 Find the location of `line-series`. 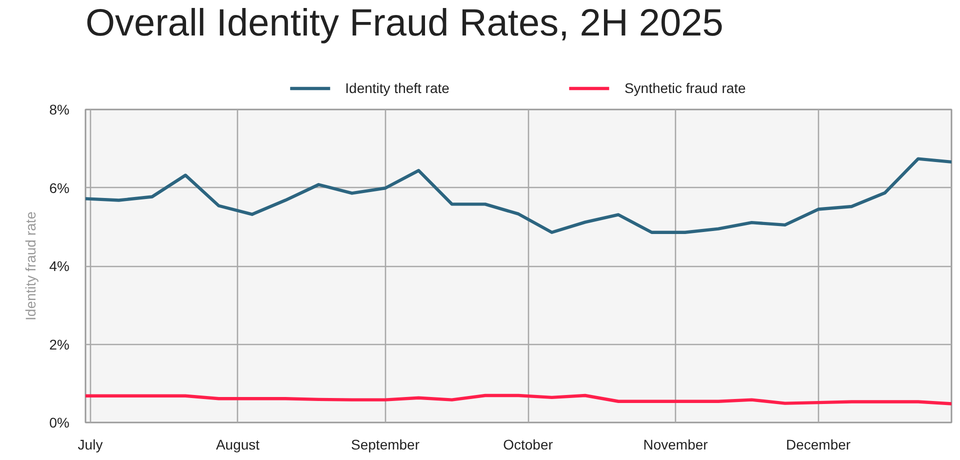

line-series is located at coordinates (519, 400).